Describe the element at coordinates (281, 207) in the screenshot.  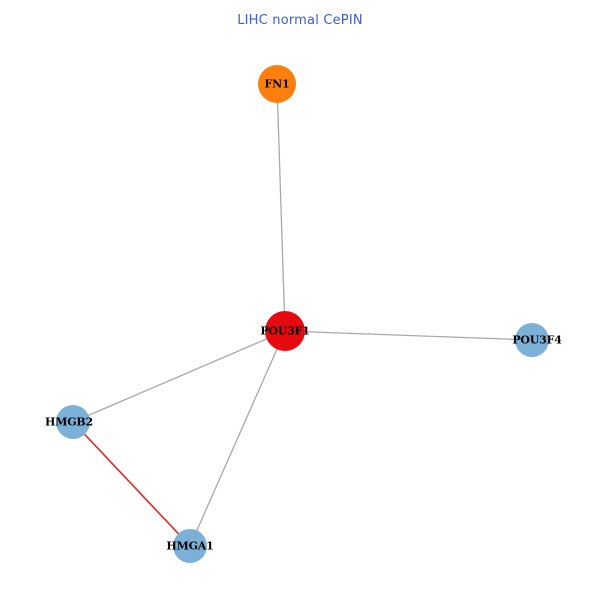
I see `edge-fn1-pou3f1` at that location.